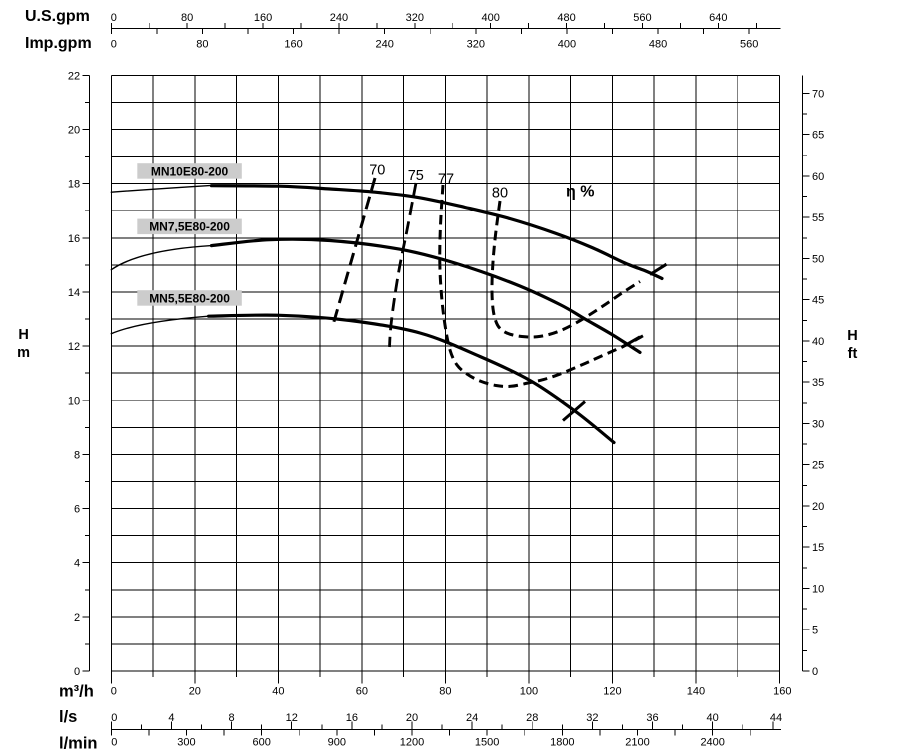  What do you see at coordinates (78, 744) in the screenshot?
I see `svg-text: l/min` at bounding box center [78, 744].